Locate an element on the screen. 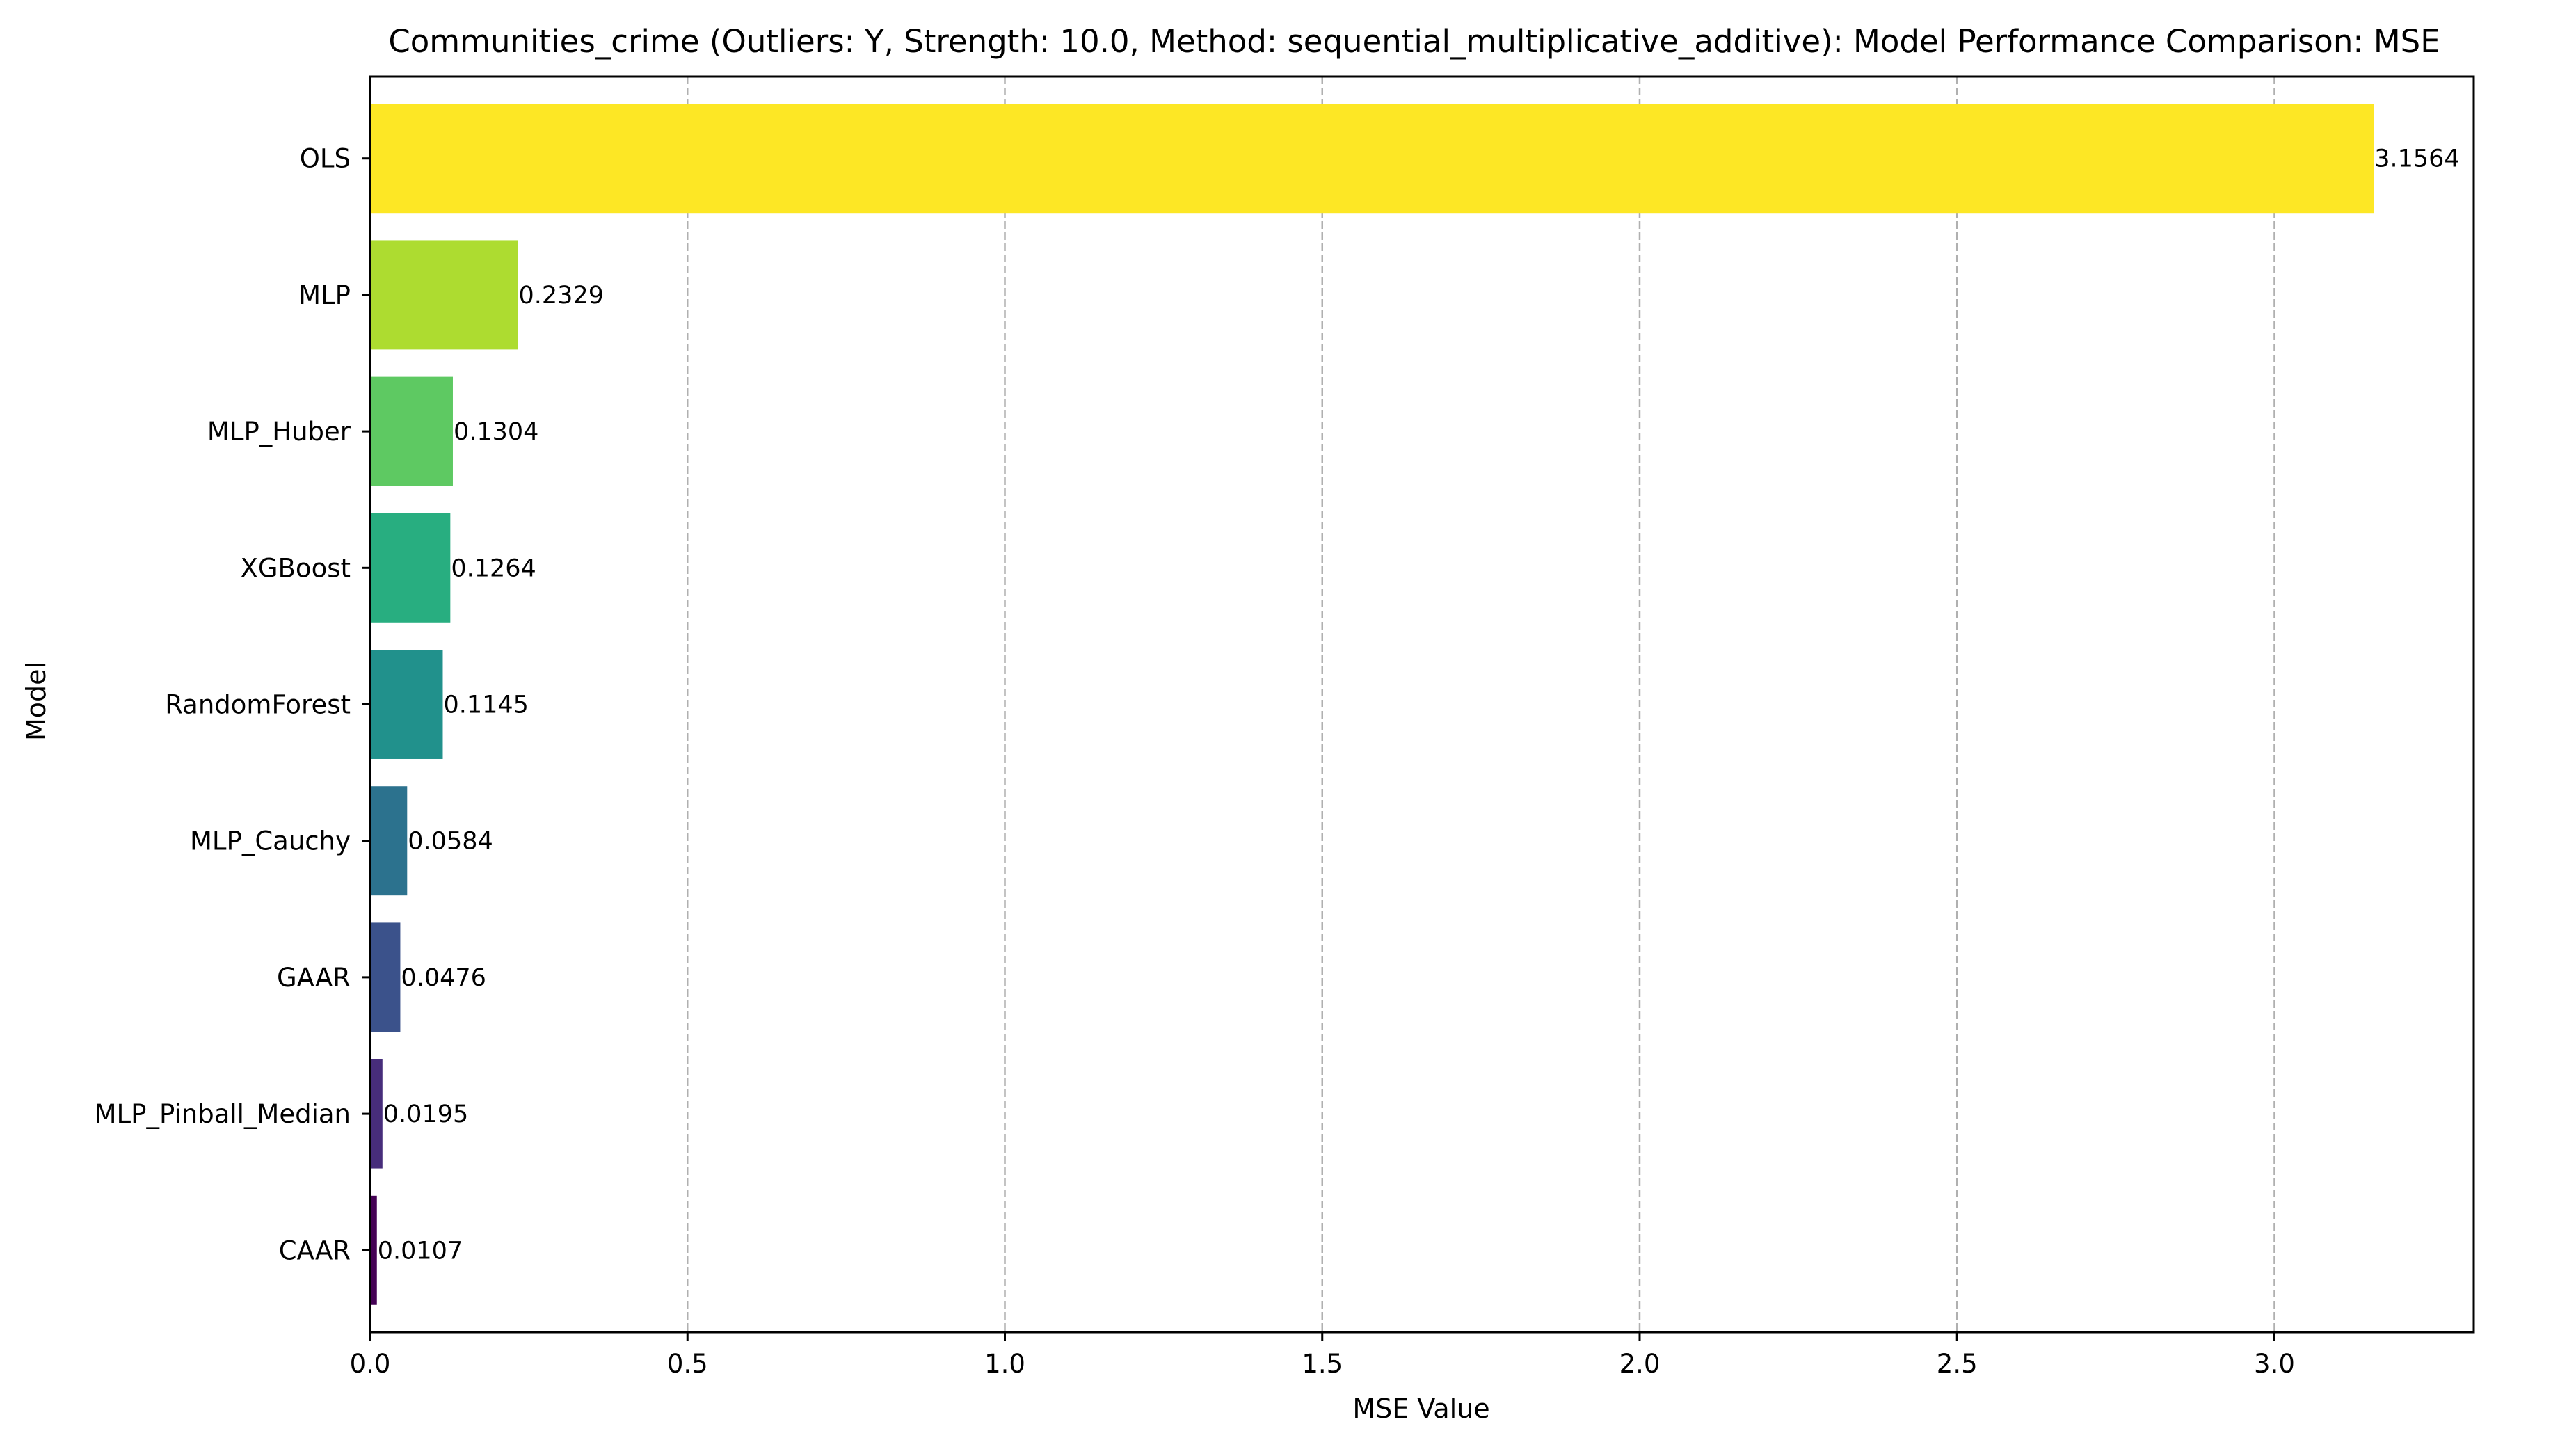 This screenshot has width=2576, height=1440. y-tick-label: MLP is located at coordinates (324, 295).